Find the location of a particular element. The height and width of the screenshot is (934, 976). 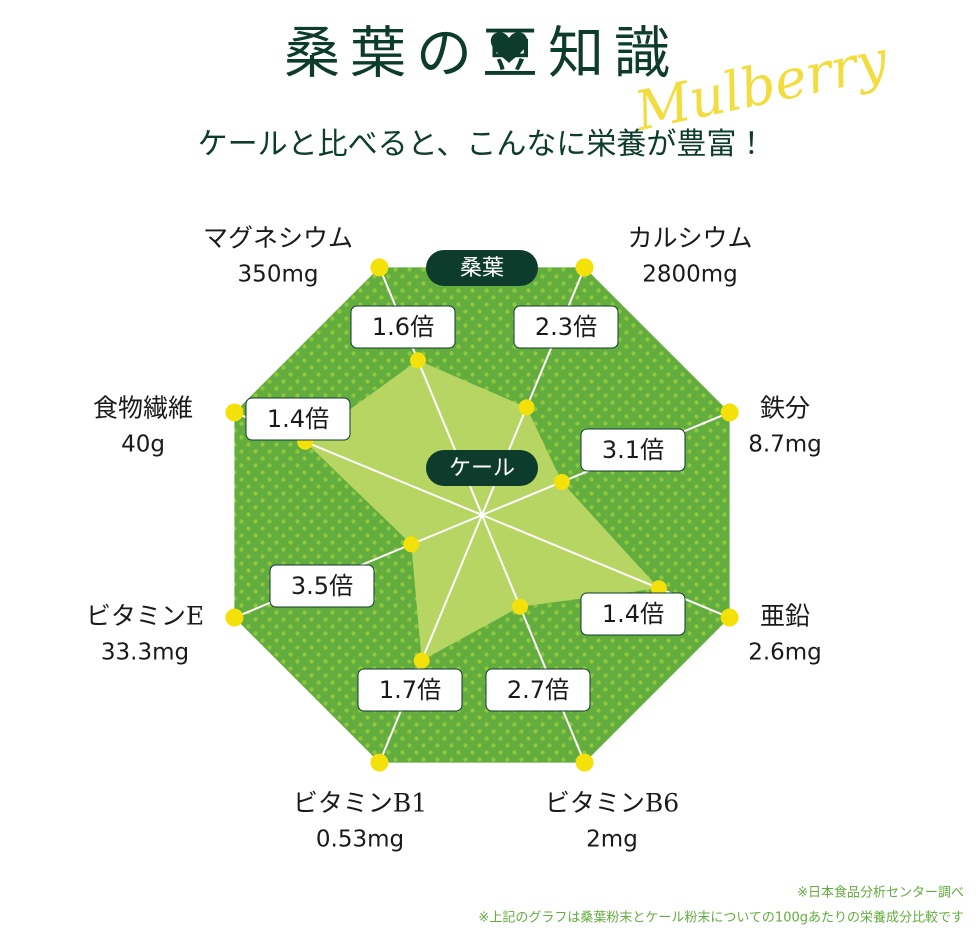

subtitle: ケールと比べると、こんなに栄養が豊富！ is located at coordinates (482, 144).